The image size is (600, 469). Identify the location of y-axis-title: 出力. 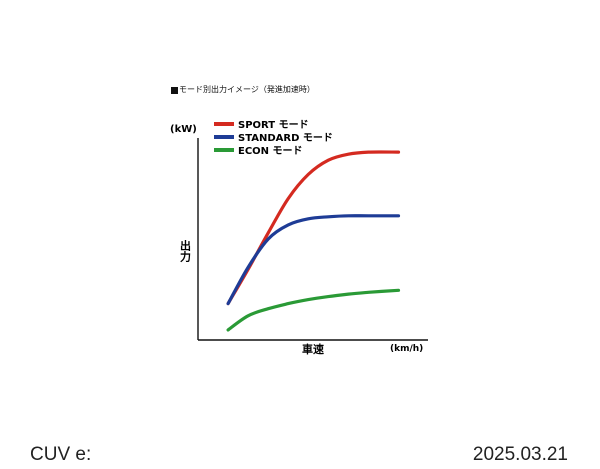
(185, 251).